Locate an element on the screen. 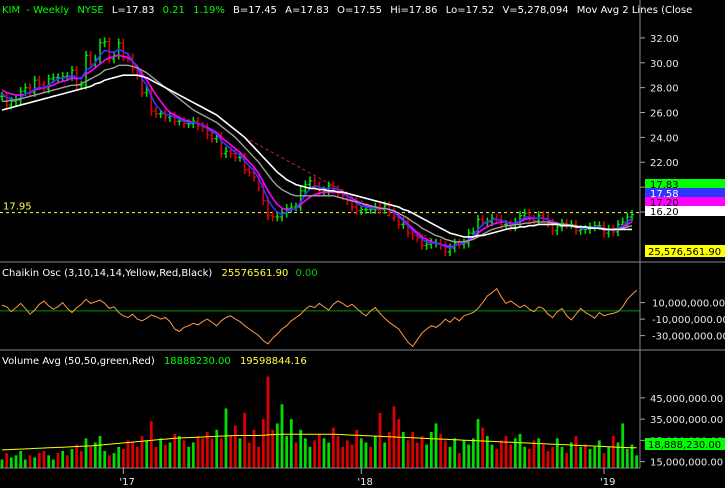  chaikin-last-box is located at coordinates (685, 251).